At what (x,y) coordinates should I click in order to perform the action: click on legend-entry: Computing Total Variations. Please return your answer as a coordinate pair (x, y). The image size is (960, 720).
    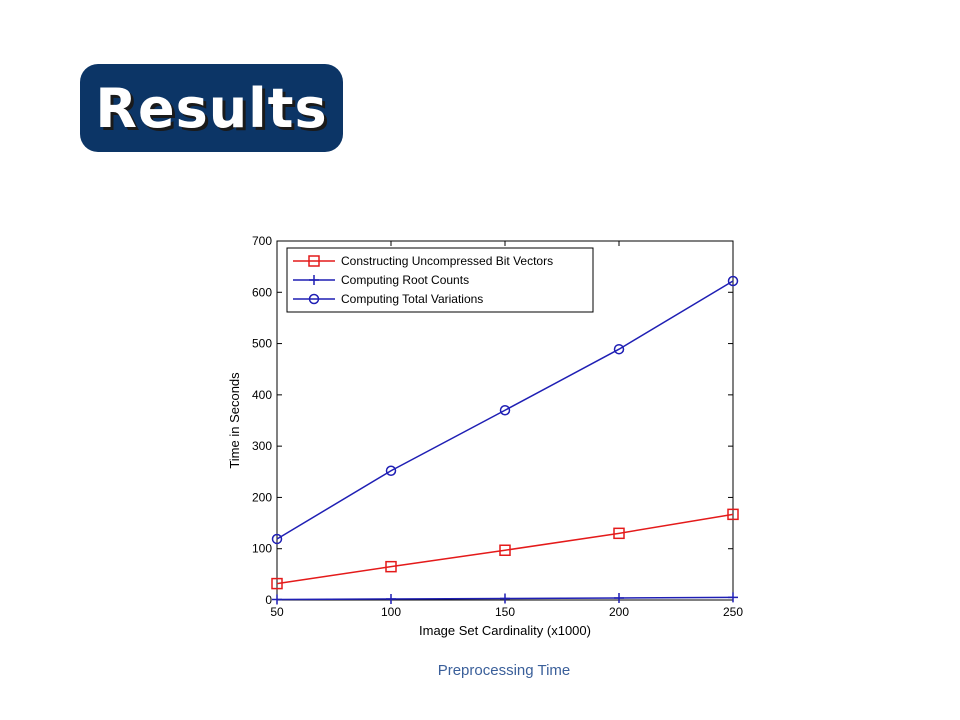
    Looking at the image, I should click on (412, 299).